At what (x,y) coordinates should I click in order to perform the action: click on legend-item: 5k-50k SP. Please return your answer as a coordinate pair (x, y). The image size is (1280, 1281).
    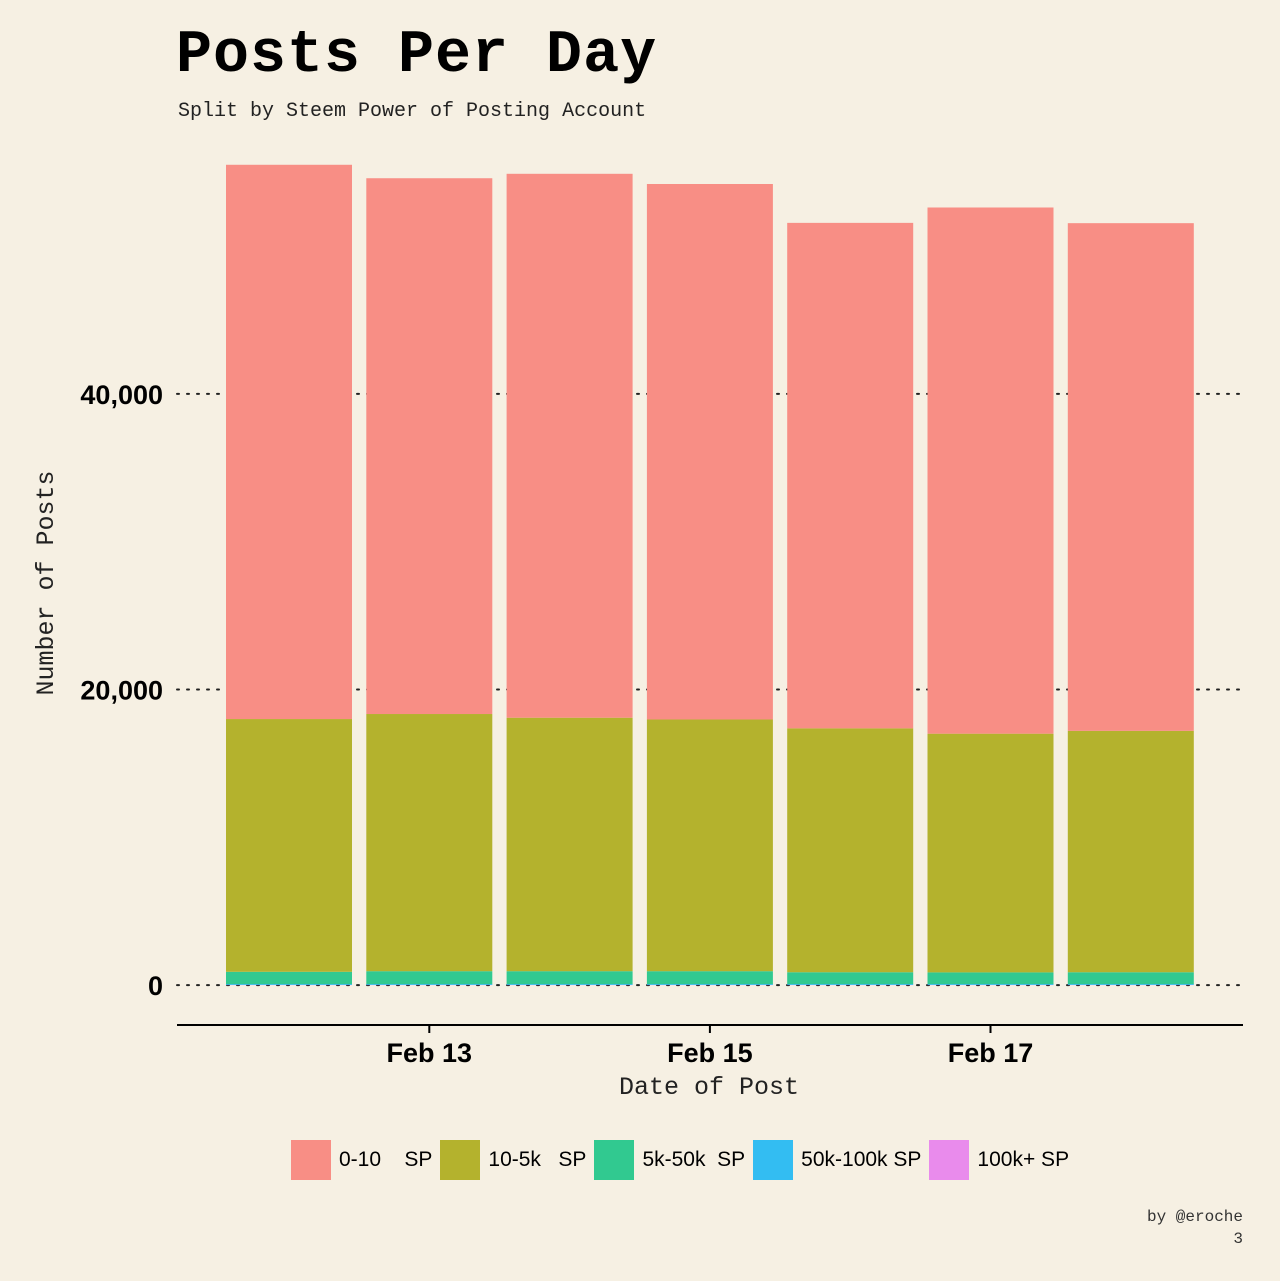
    Looking at the image, I should click on (669, 1160).